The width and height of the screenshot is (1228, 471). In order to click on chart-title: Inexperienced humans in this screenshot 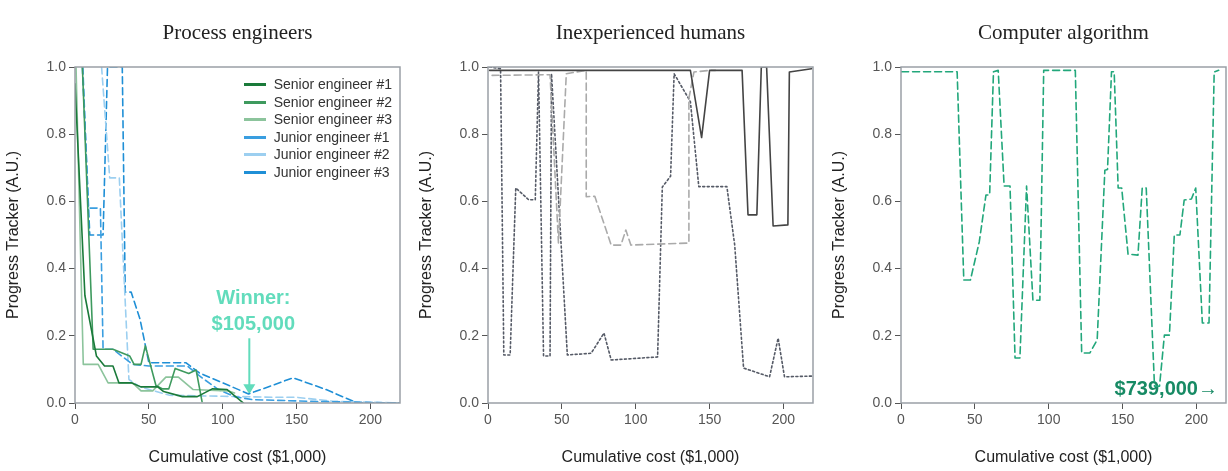, I will do `click(650, 32)`.